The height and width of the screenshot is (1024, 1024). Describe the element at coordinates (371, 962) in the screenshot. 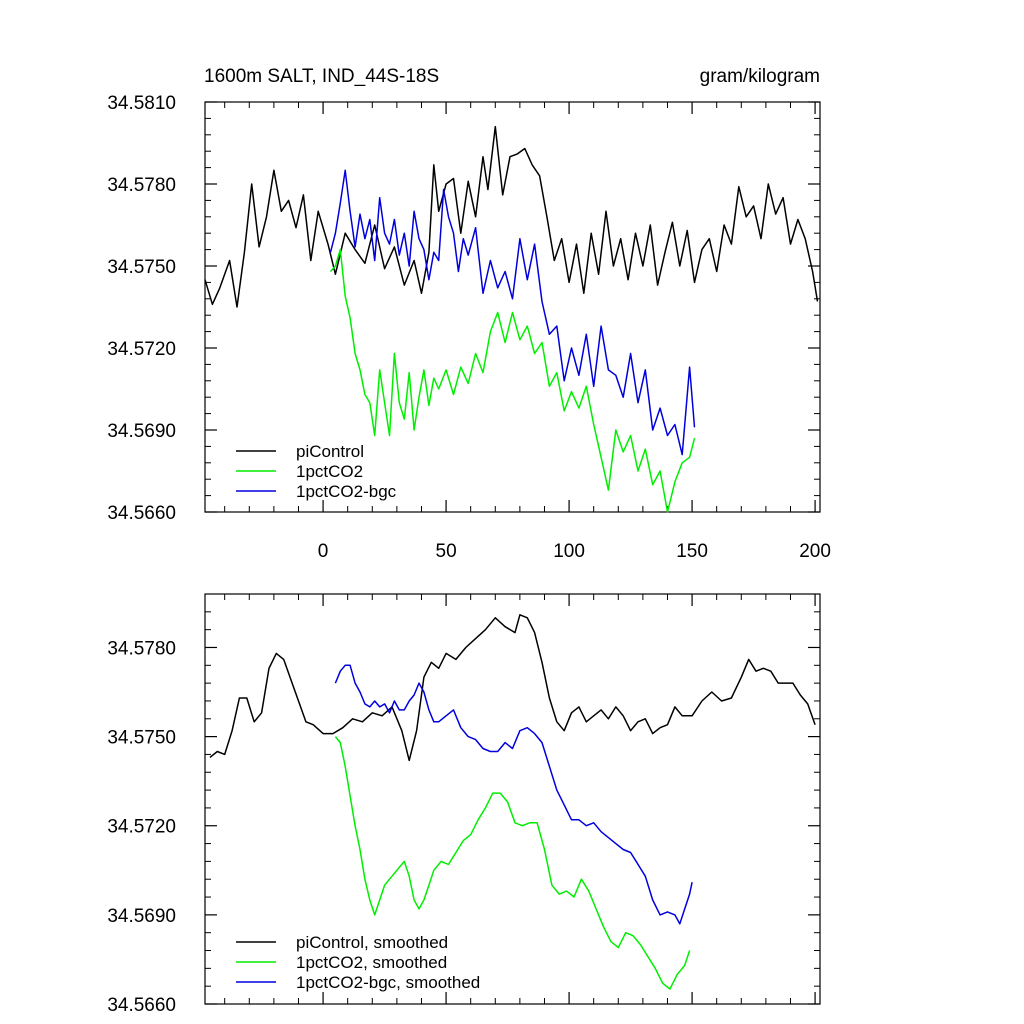

I see `legend-label: 1pctCO2, smoothed` at that location.